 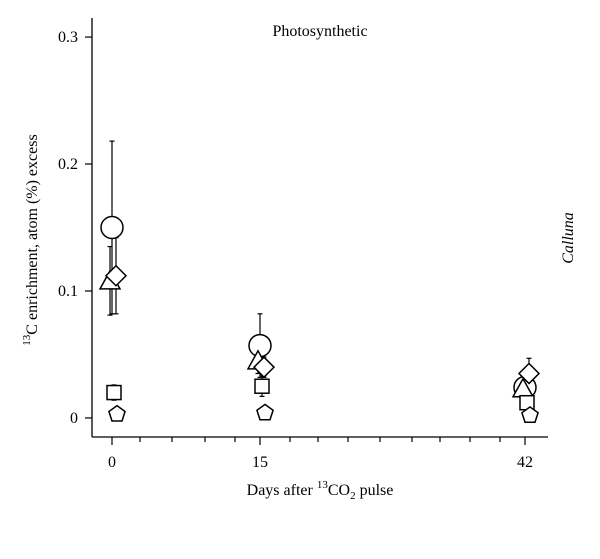 What do you see at coordinates (112, 462) in the screenshot?
I see `x-tick-label: 0` at bounding box center [112, 462].